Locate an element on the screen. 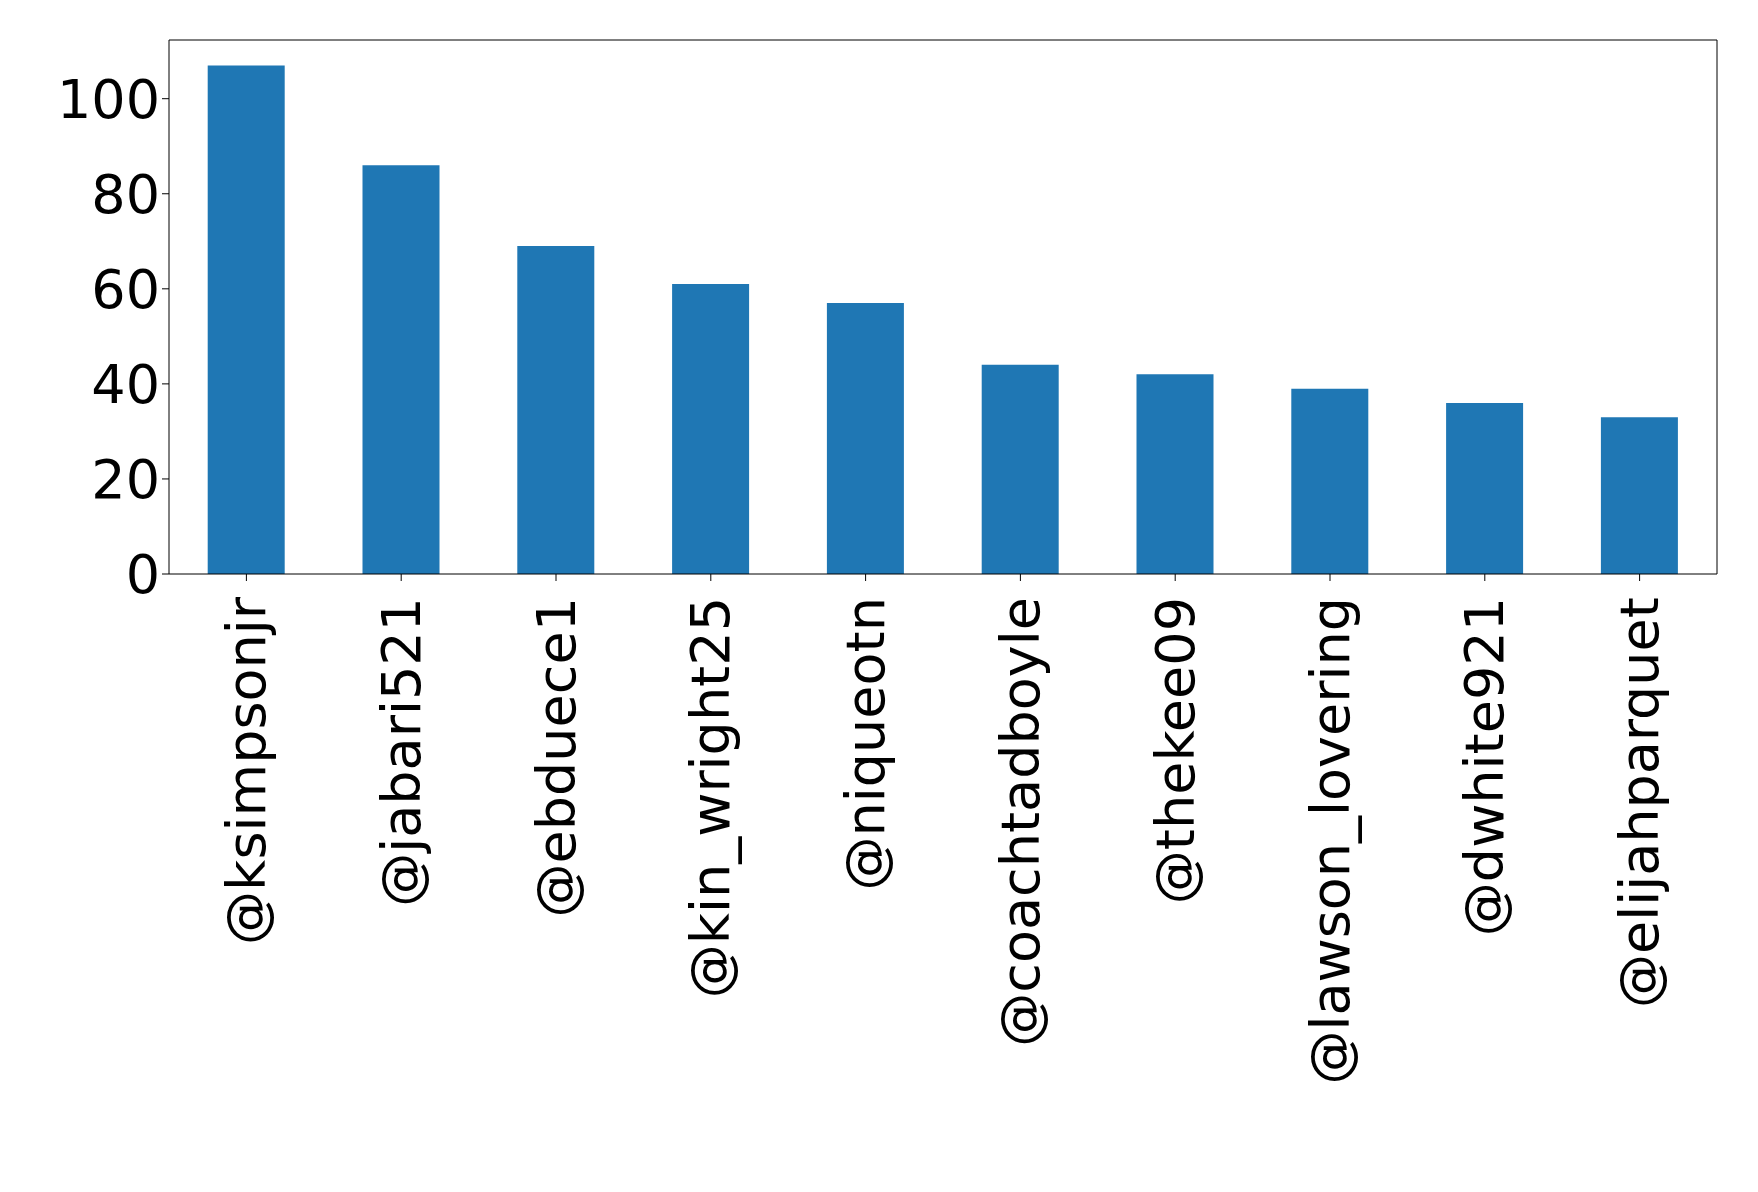 The width and height of the screenshot is (1758, 1192). x-tick-label: @kin_wright25 is located at coordinates (711, 798).